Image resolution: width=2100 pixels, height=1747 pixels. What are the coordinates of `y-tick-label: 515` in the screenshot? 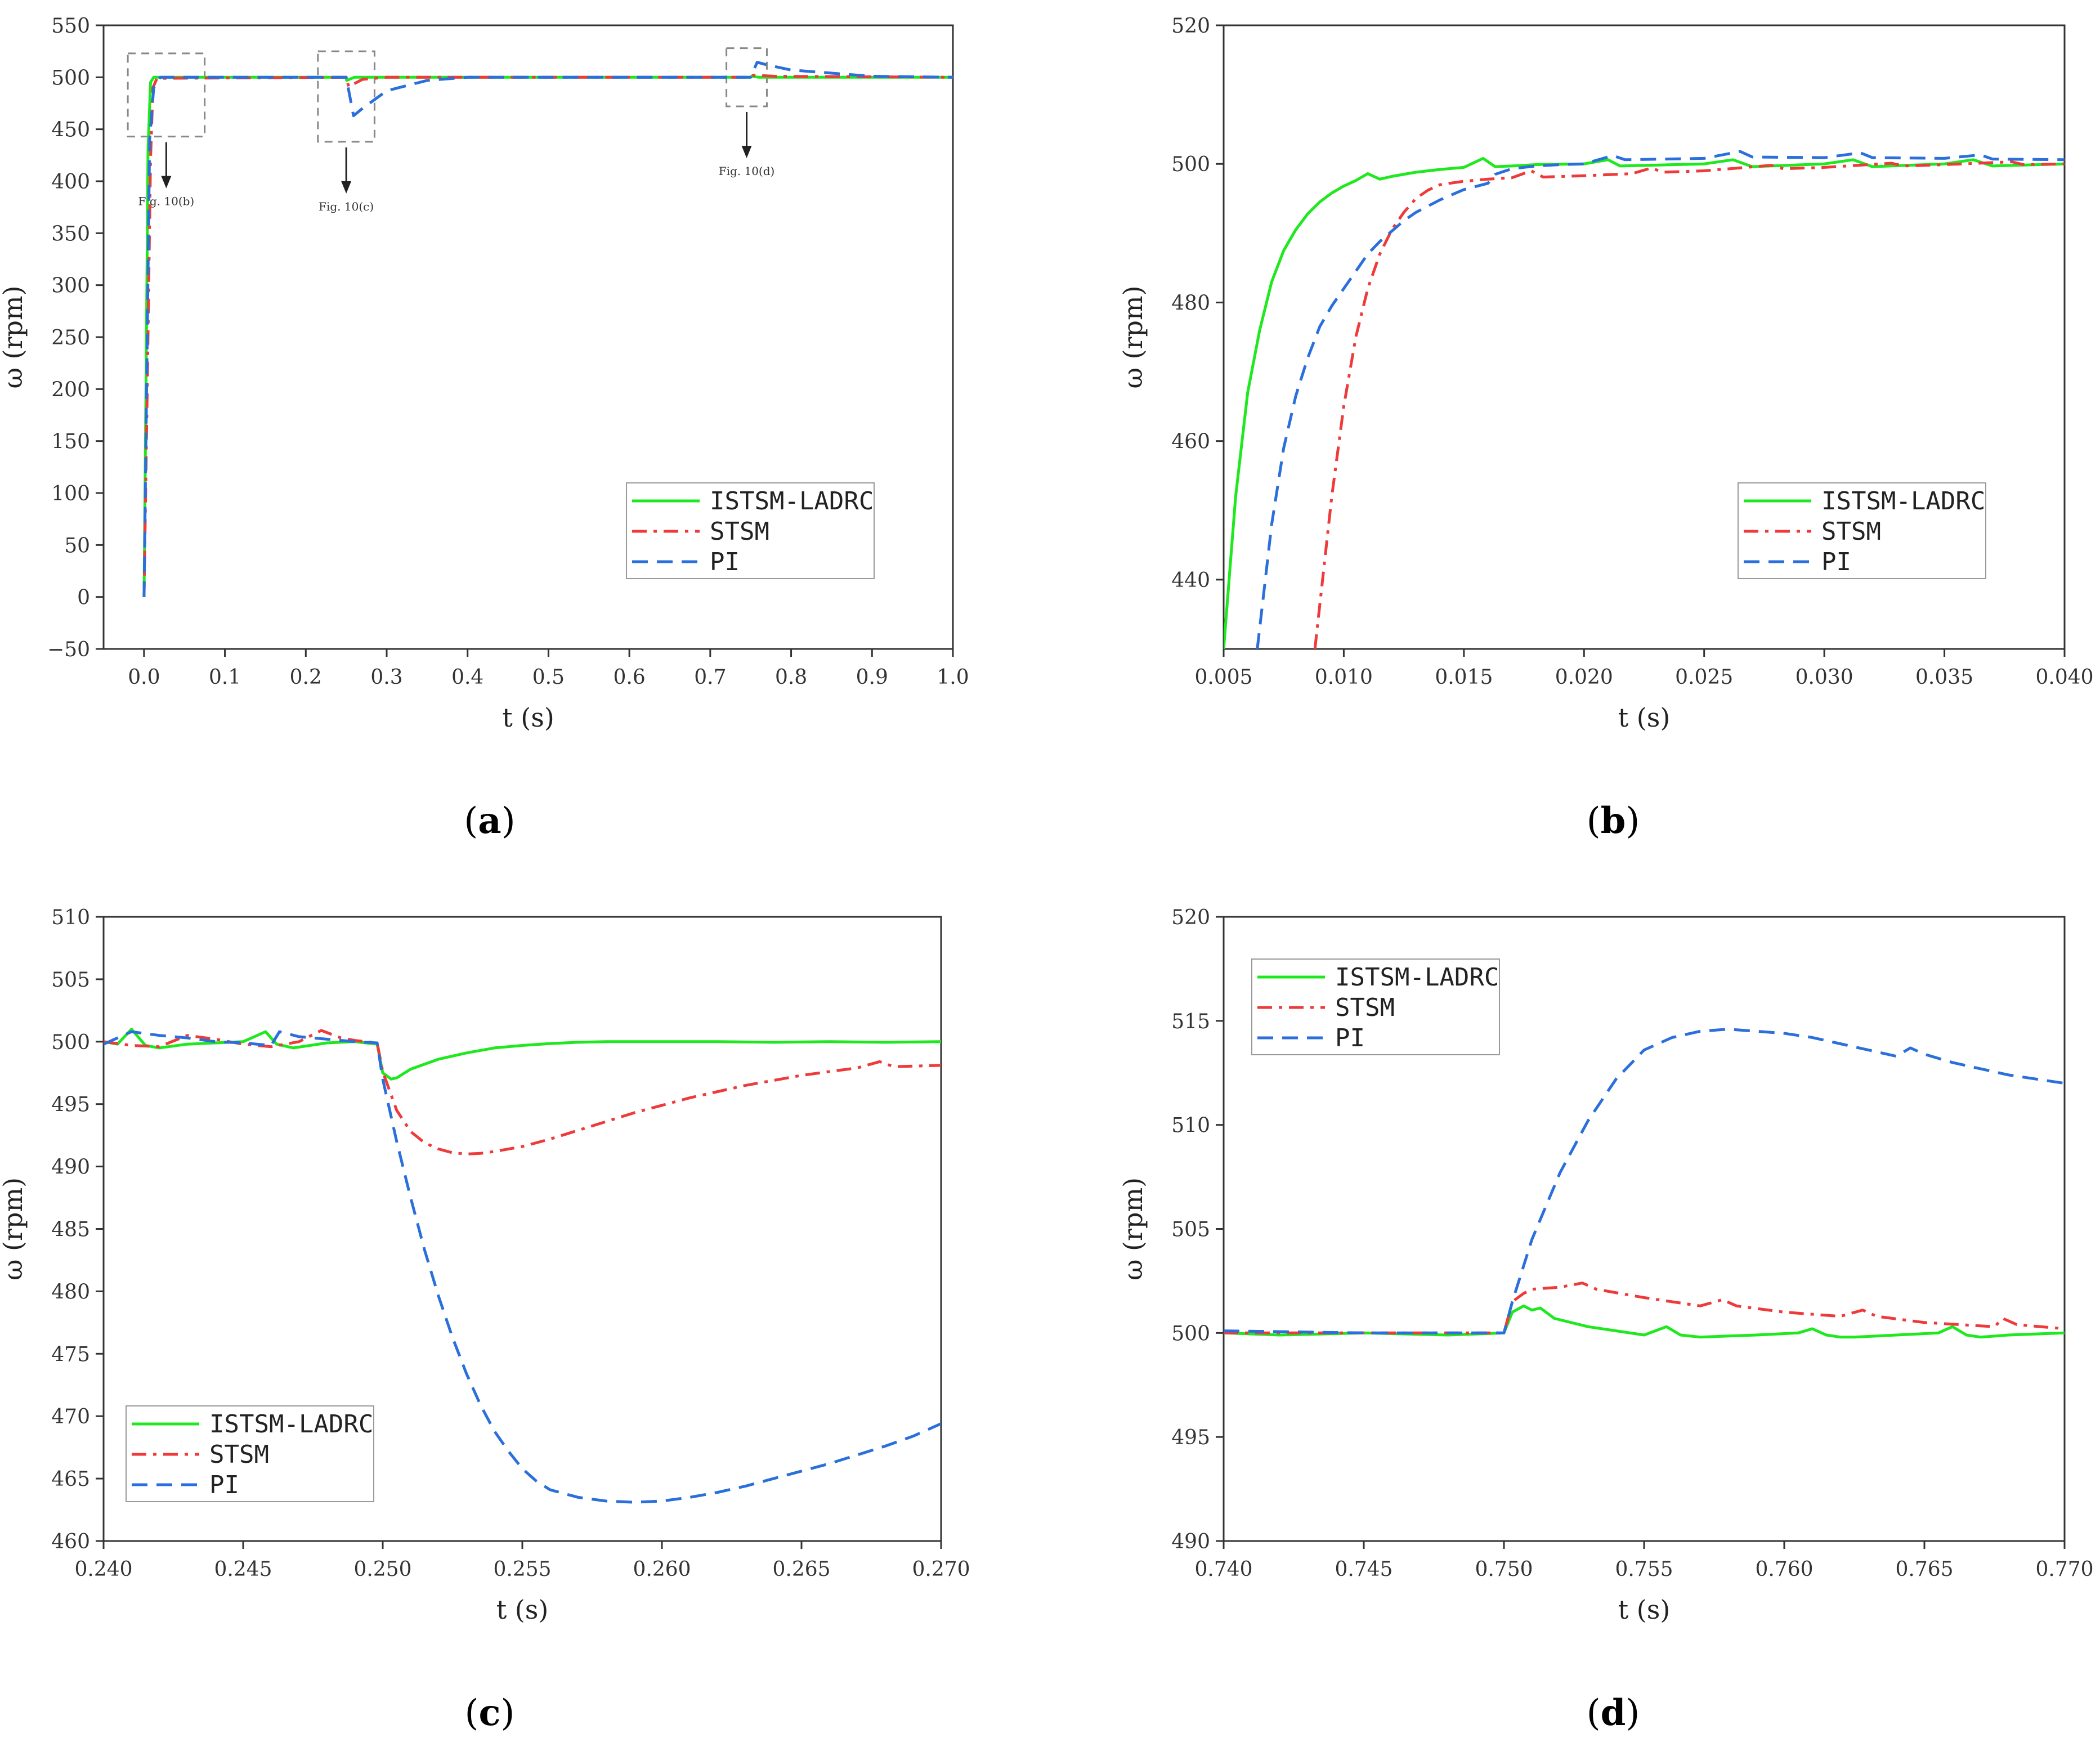 It's located at (1190, 1021).